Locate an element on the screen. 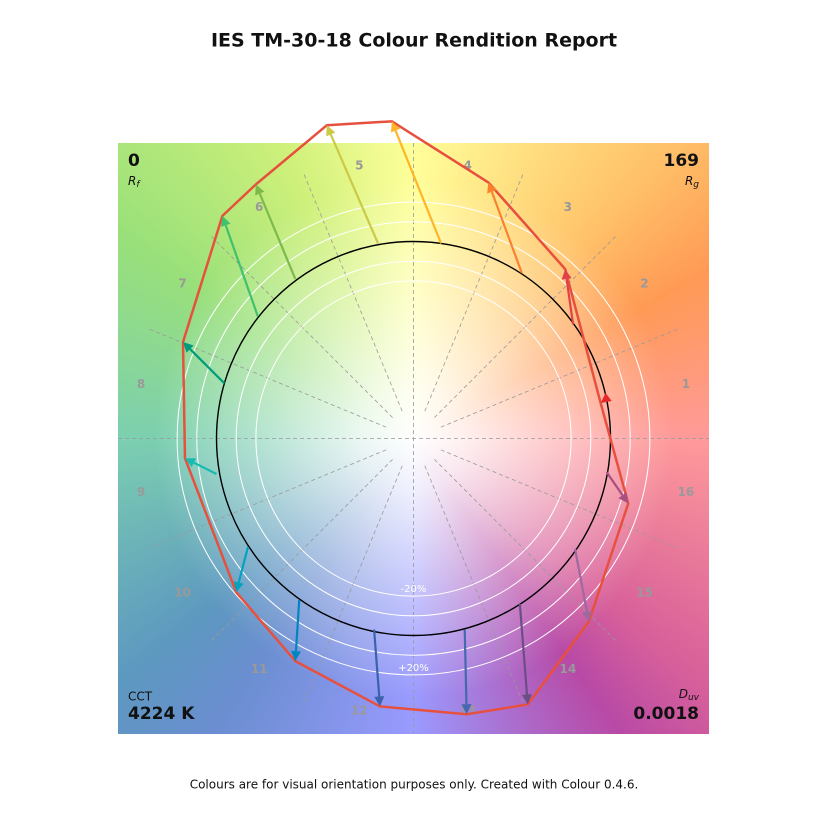 Image resolution: width=827 pixels, height=827 pixels. chart-title: IES TM-30-18 Colour Rendition Report is located at coordinates (414, 41).